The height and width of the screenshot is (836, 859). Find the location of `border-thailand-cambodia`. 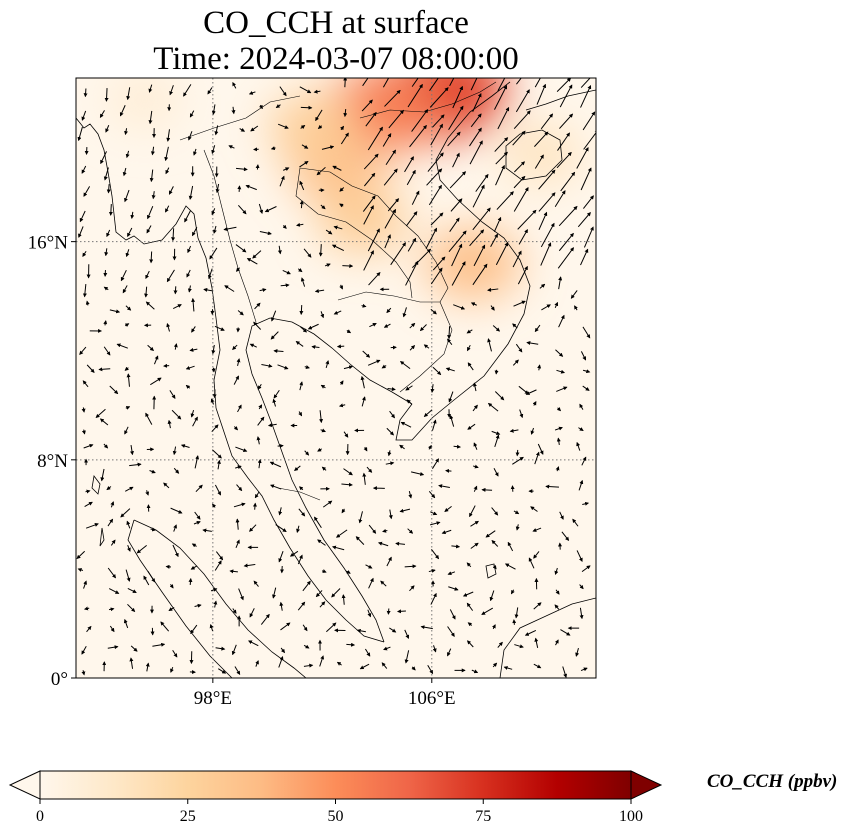

border-thailand-cambodia is located at coordinates (388, 297).